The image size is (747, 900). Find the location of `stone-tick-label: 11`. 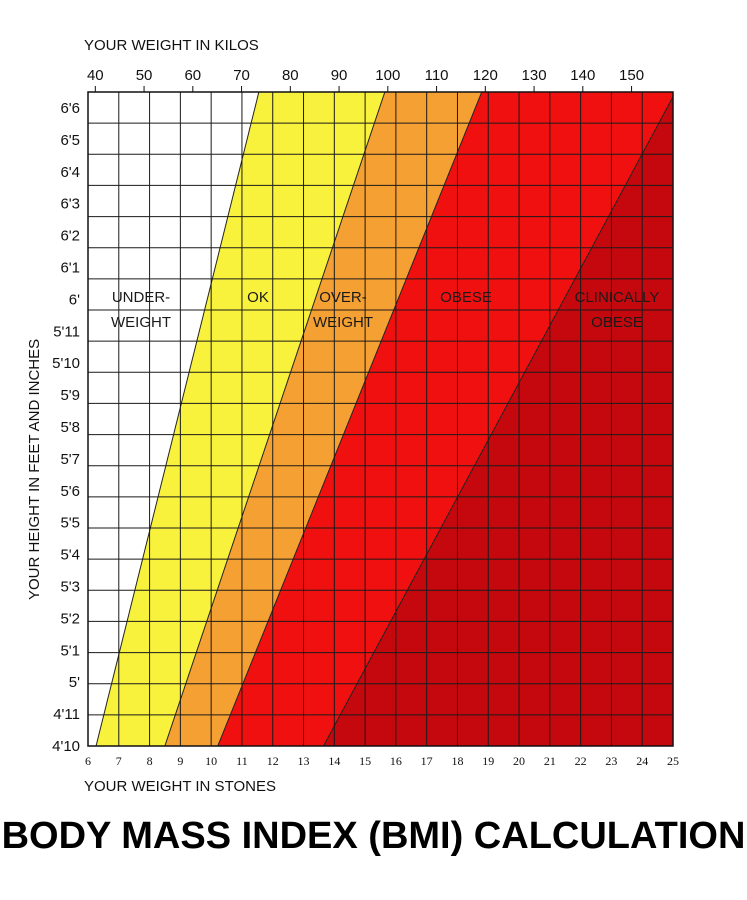

stone-tick-label: 11 is located at coordinates (242, 761).